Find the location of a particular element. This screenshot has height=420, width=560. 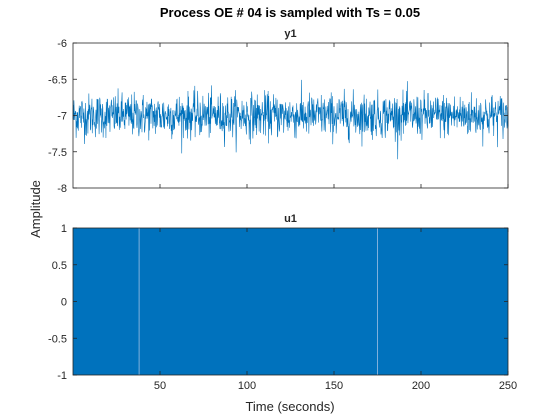

y-tick-label: -6.5 is located at coordinates (57, 80).